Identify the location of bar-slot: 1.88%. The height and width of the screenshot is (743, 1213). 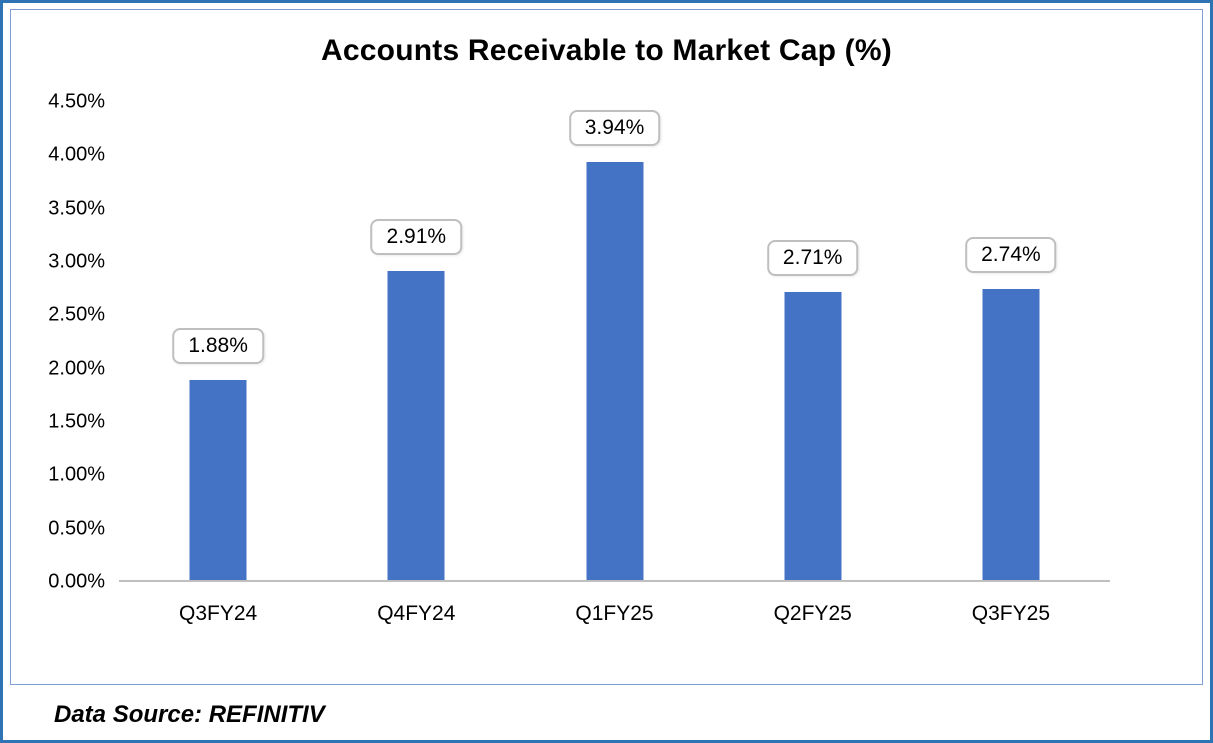
(218, 341).